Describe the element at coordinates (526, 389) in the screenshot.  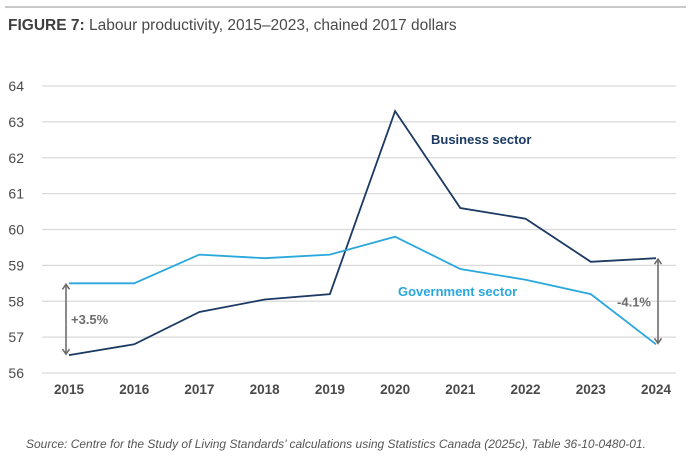
I see `x-tick-label: 2022` at that location.